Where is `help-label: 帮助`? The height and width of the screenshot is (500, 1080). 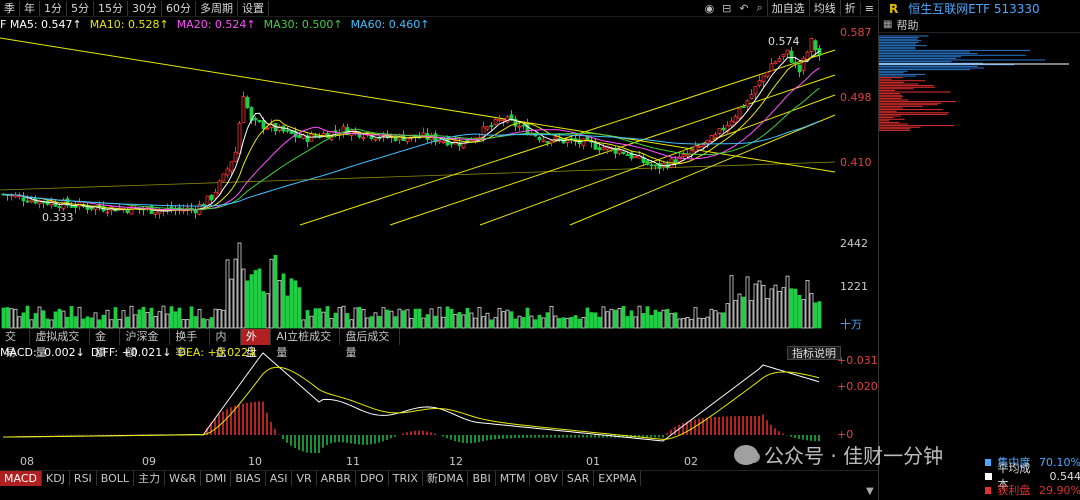 help-label: 帮助 is located at coordinates (907, 25).